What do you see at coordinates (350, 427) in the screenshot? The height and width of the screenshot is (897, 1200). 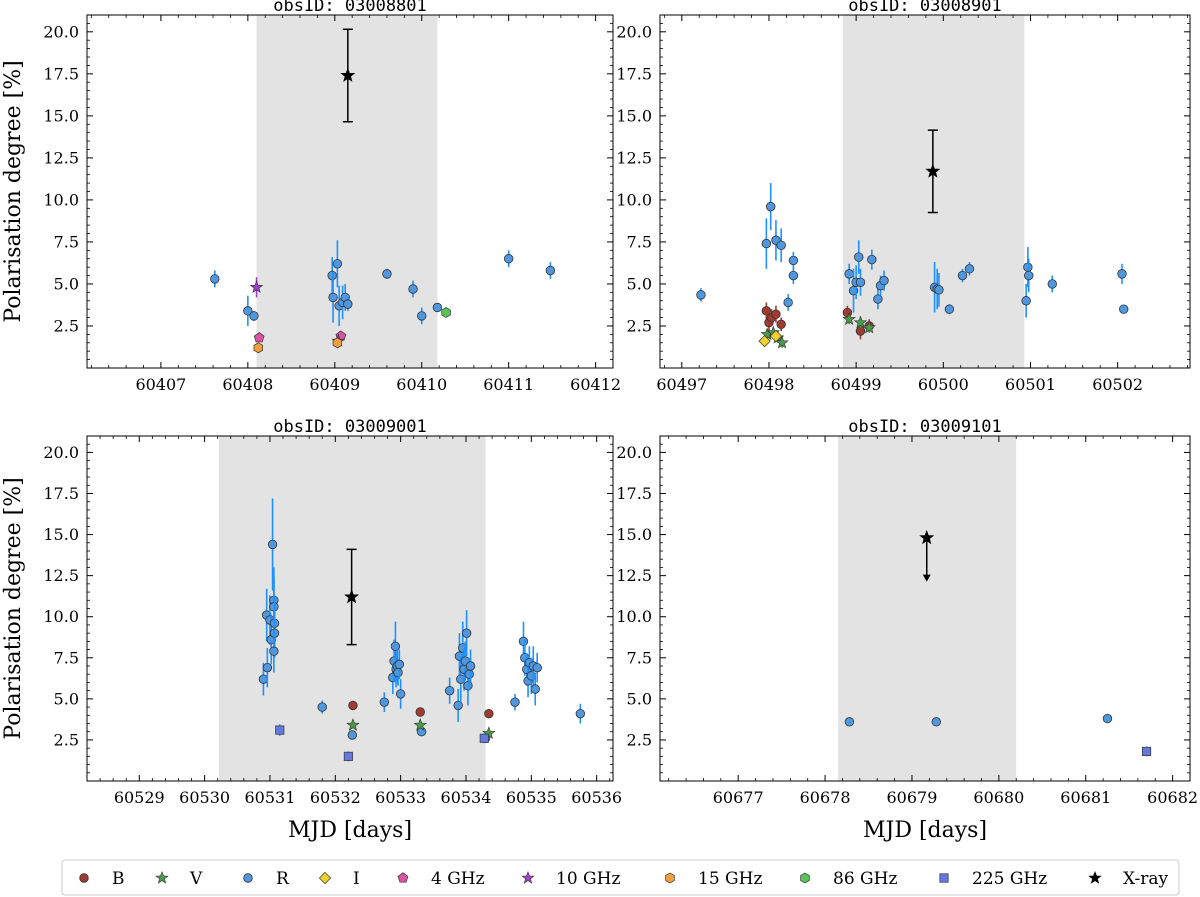 I see `panel-title: obsID: 03009001` at bounding box center [350, 427].